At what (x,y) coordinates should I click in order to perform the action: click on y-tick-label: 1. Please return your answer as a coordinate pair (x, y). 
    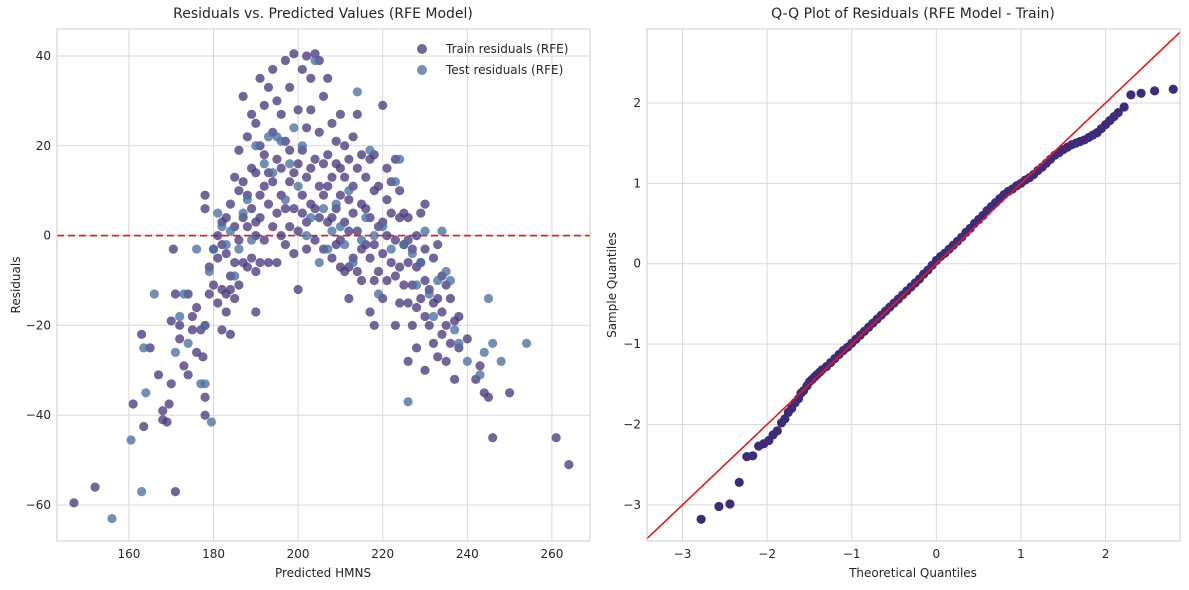
    Looking at the image, I should click on (637, 183).